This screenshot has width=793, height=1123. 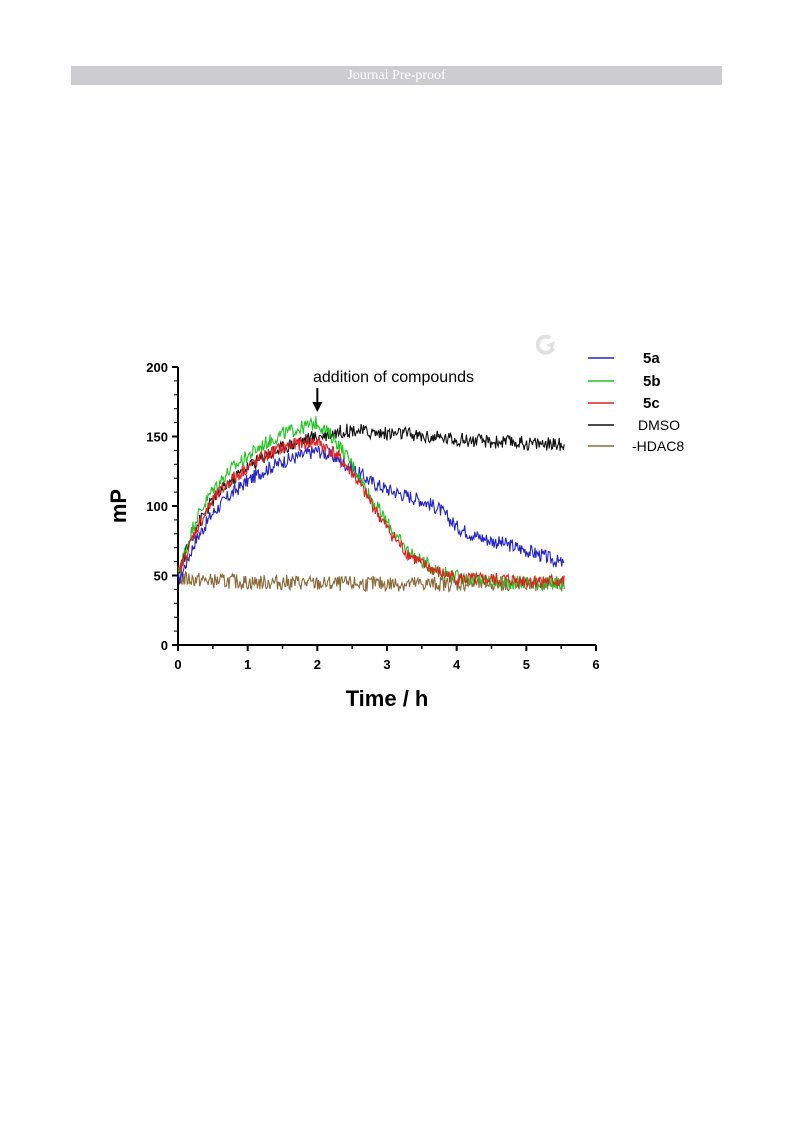 What do you see at coordinates (317, 664) in the screenshot?
I see `x-tick-label: 2` at bounding box center [317, 664].